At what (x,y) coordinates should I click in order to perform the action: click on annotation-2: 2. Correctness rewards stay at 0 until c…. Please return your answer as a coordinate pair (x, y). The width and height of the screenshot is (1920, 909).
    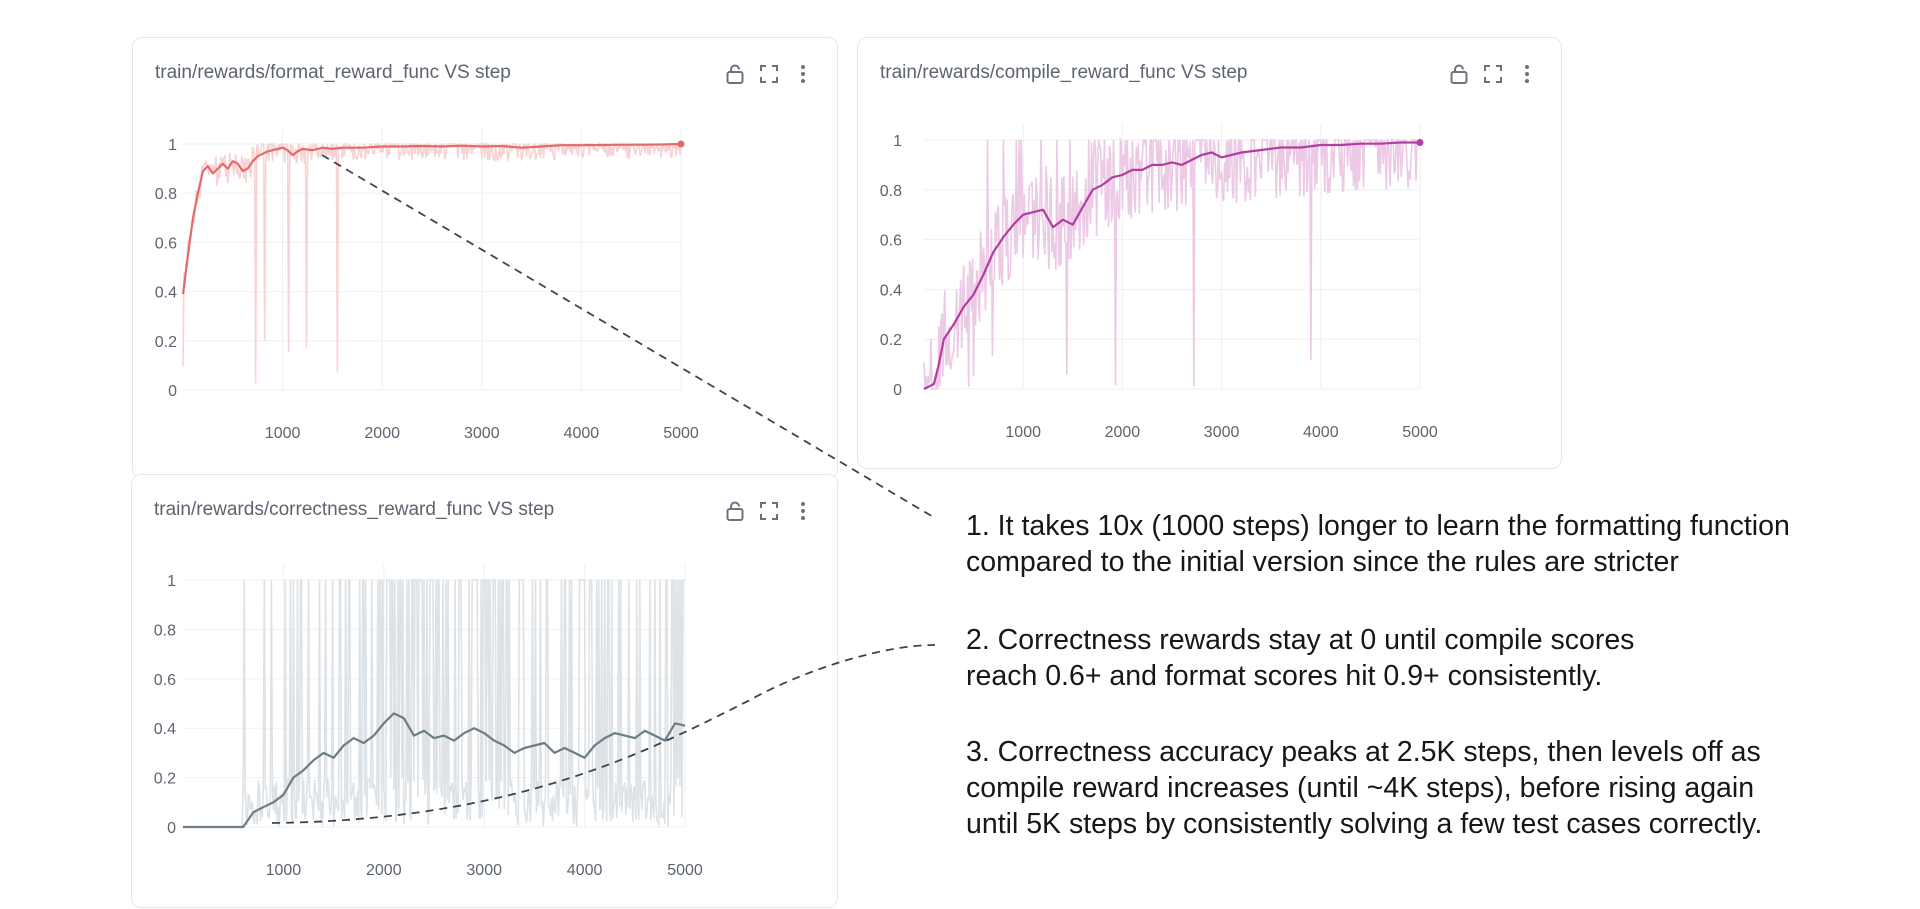
    Looking at the image, I should click on (1300, 658).